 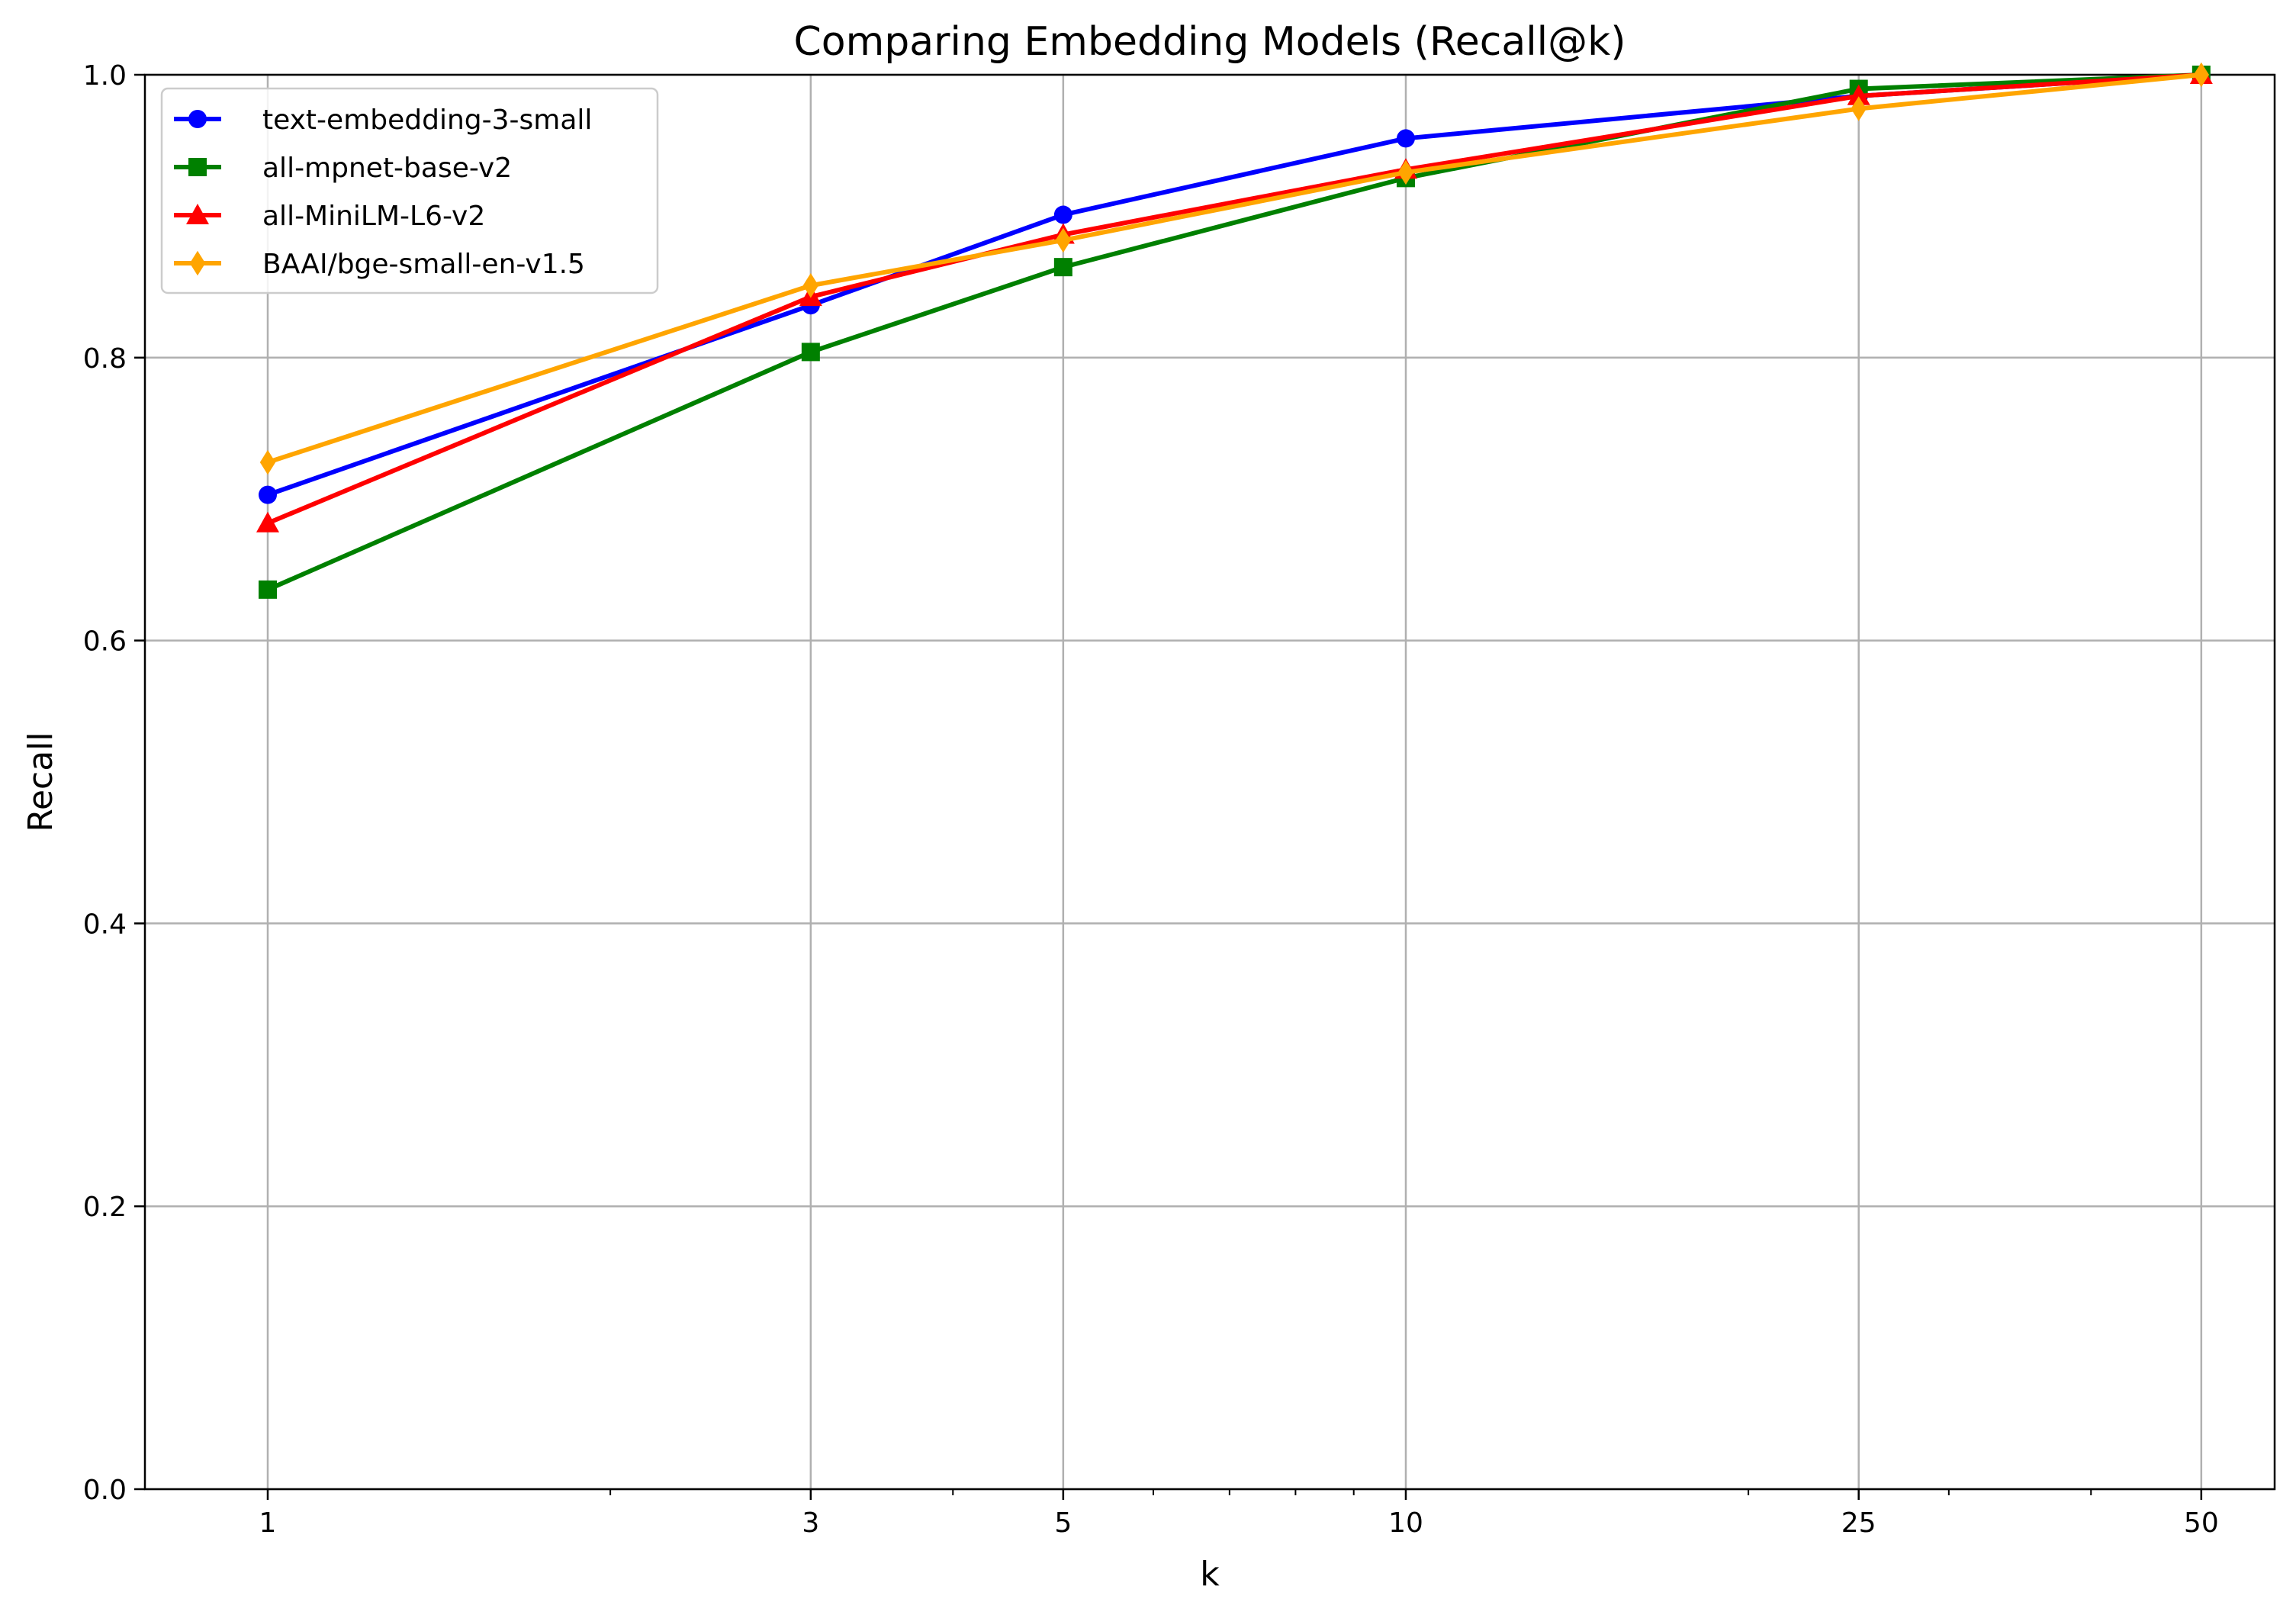 I want to click on legend-box, so click(x=410, y=190).